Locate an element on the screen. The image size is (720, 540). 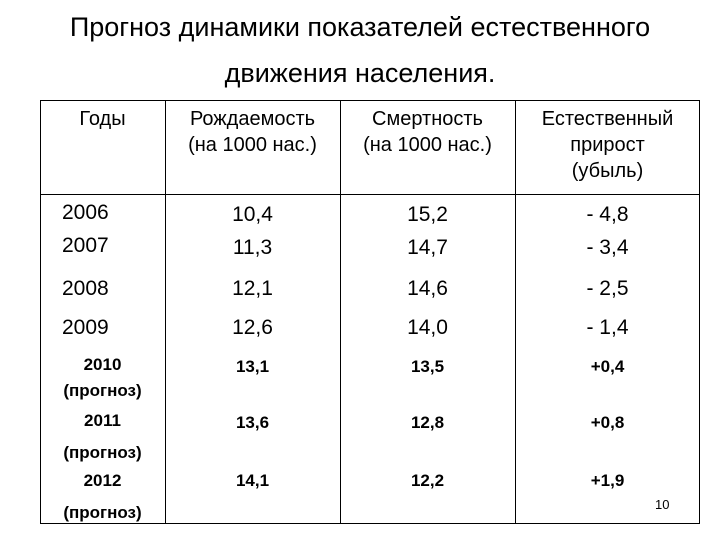
header-growth-subtitle: прирост is located at coordinates (607, 145).